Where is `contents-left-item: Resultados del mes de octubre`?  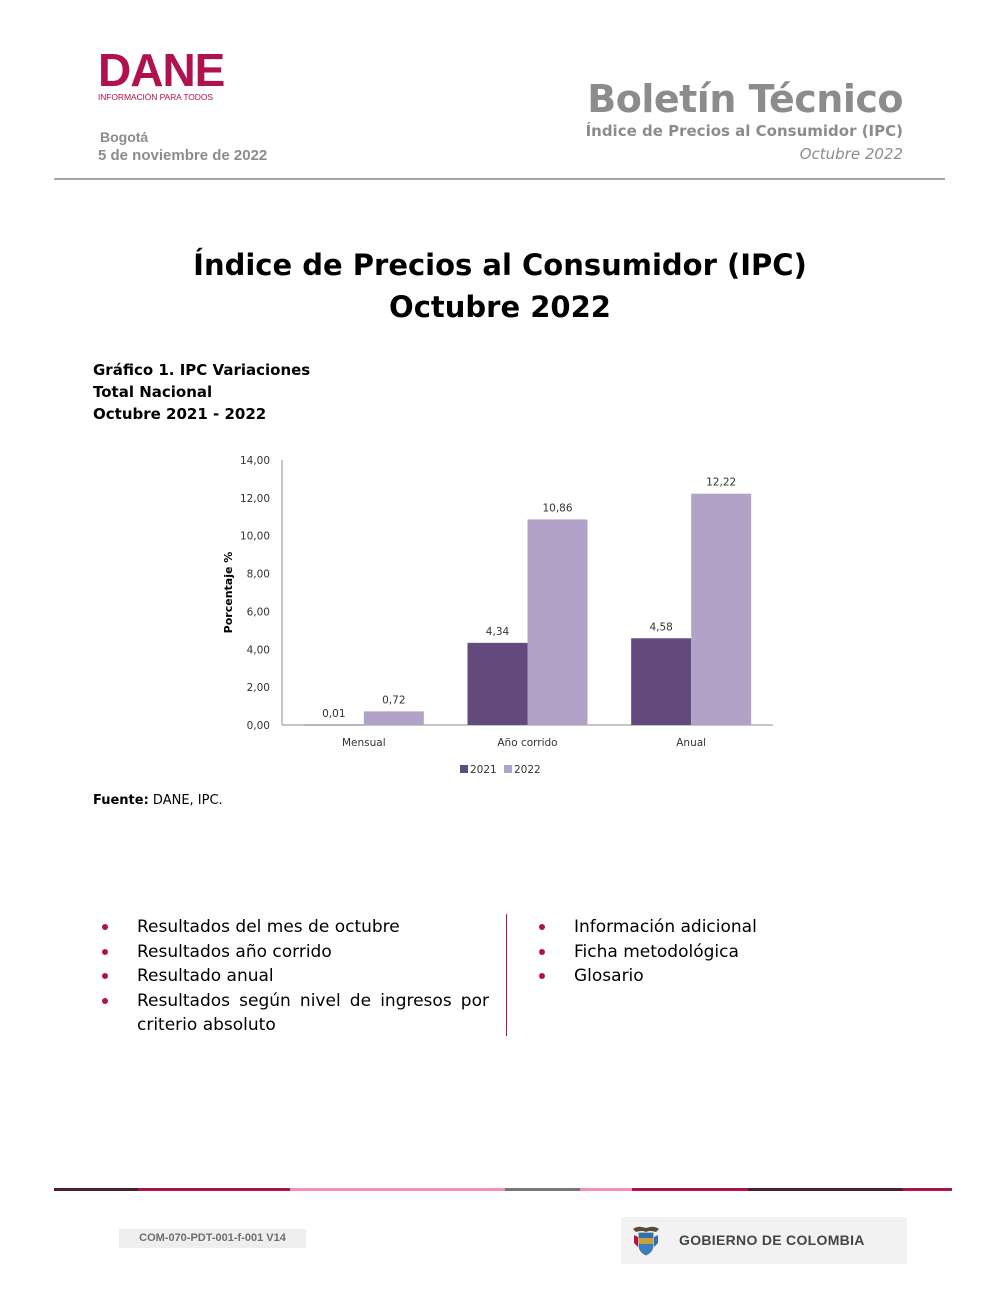
contents-left-item: Resultados del mes de octubre is located at coordinates (291, 927).